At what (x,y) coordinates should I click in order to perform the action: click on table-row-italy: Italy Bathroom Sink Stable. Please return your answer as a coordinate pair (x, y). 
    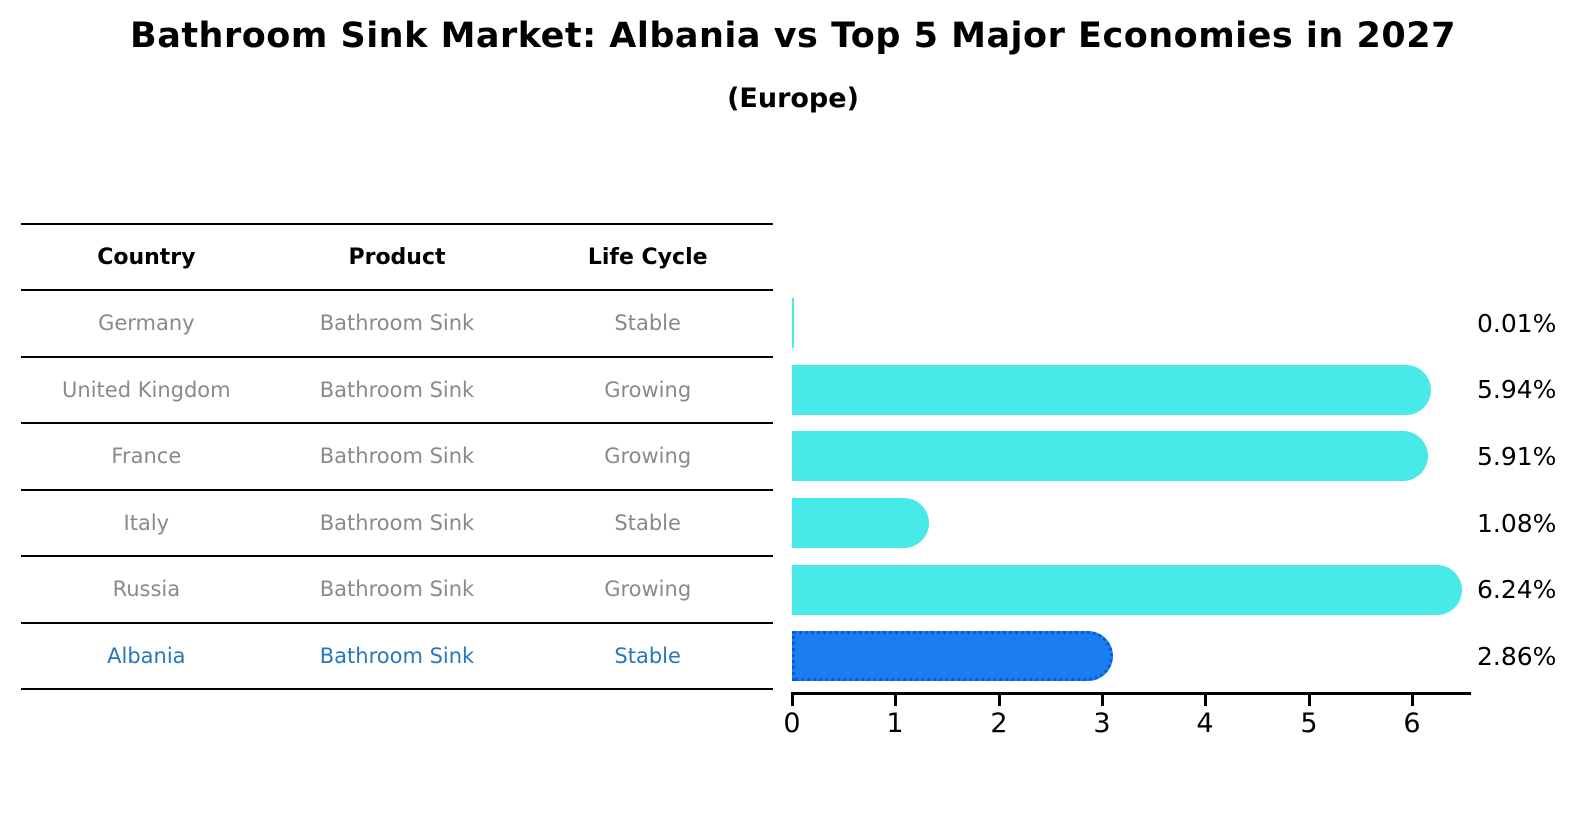
    Looking at the image, I should click on (397, 524).